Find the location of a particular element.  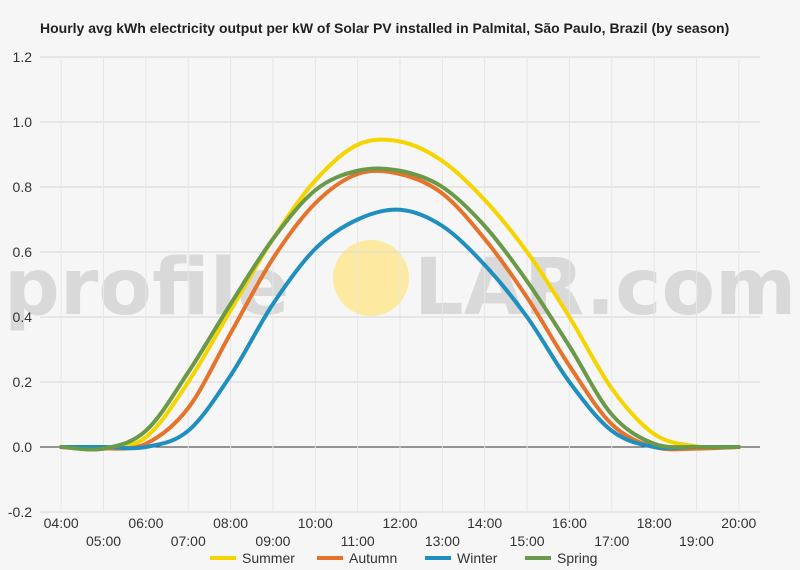

y-tick-label: -0.2 is located at coordinates (20, 512).